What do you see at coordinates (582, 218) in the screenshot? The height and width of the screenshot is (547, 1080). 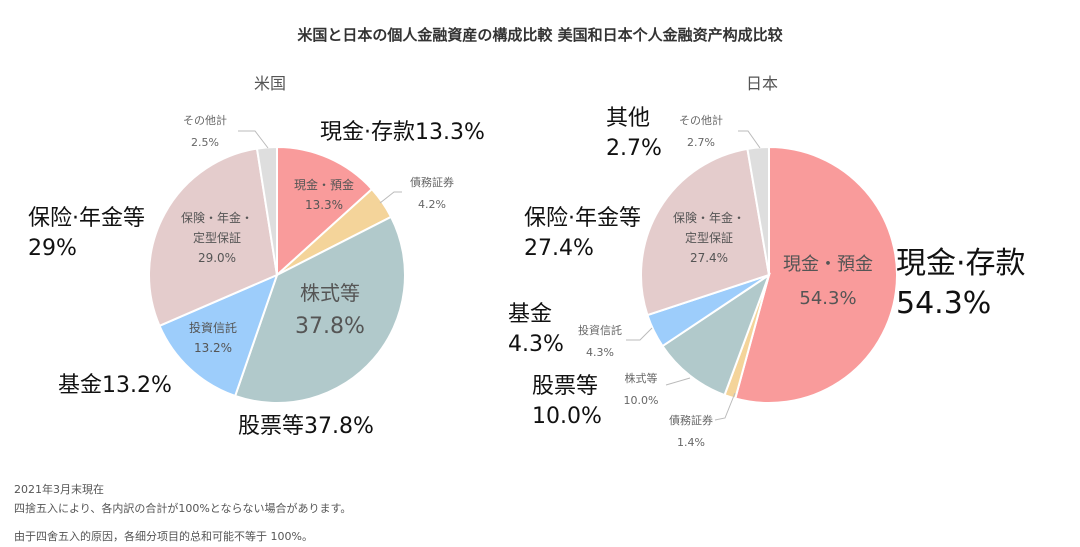 I see `jp-cn-label-insurance-name: 保险·年金等` at bounding box center [582, 218].